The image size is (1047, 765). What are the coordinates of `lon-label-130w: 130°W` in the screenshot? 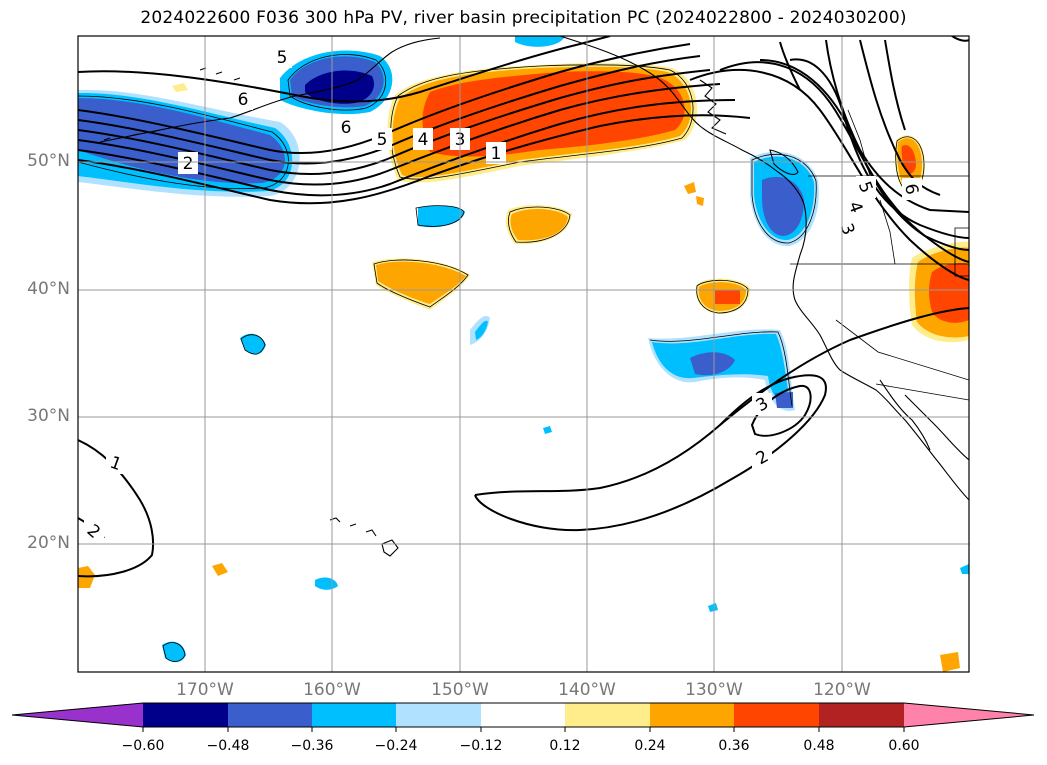 It's located at (714, 690).